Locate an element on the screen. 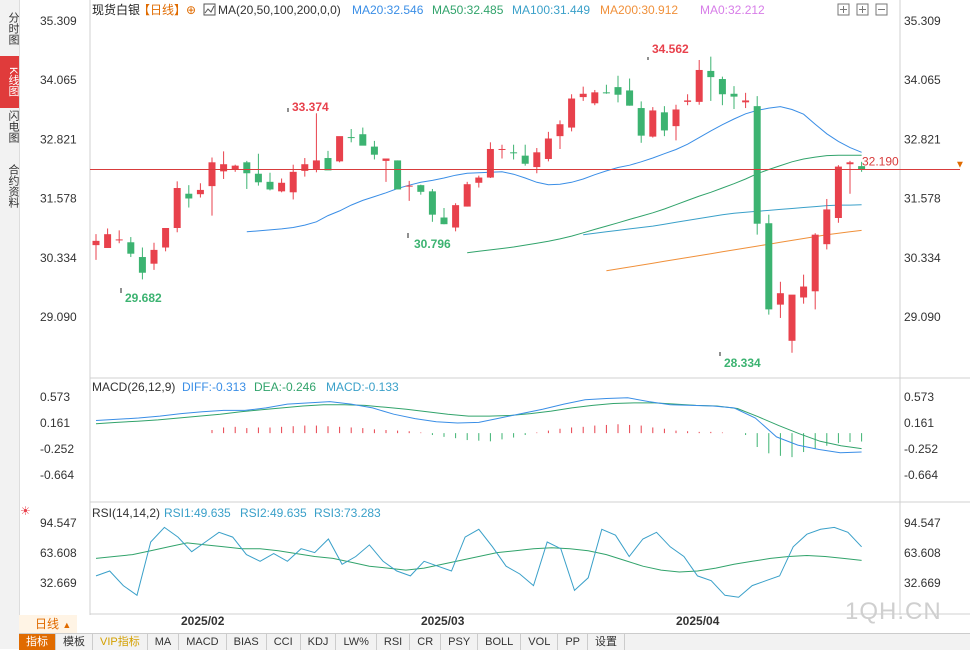 The image size is (970, 650). rsi-tick-right: 94.547 is located at coordinates (922, 523).